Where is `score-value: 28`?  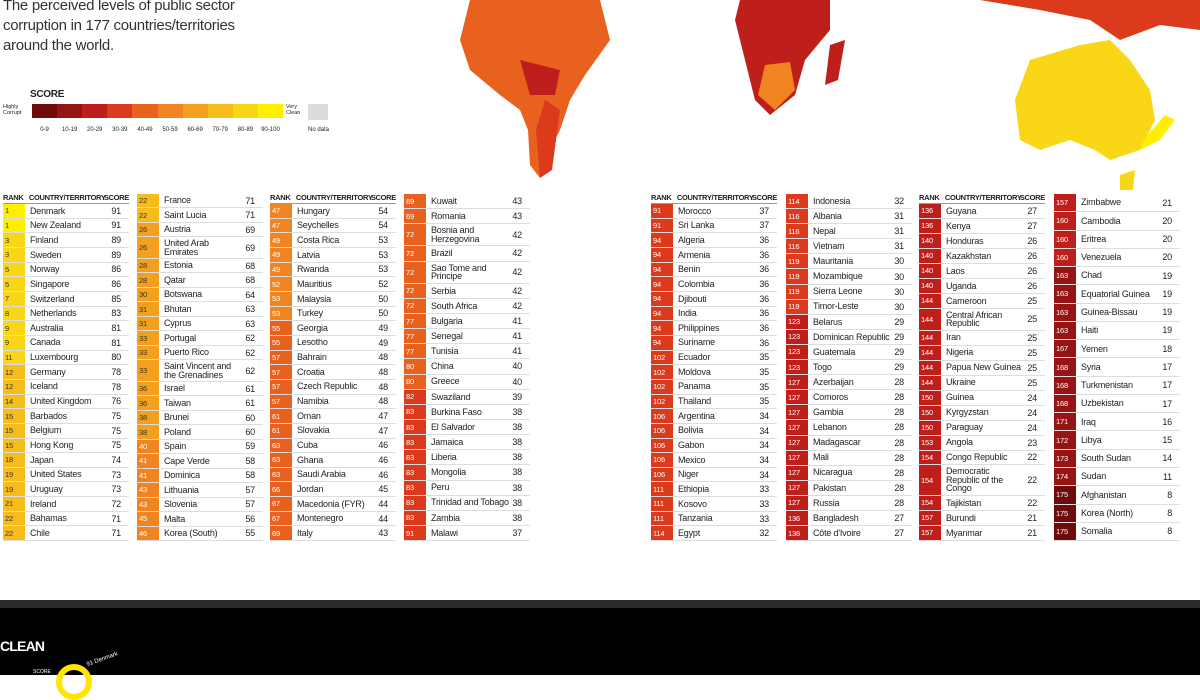 score-value: 28 is located at coordinates (899, 442).